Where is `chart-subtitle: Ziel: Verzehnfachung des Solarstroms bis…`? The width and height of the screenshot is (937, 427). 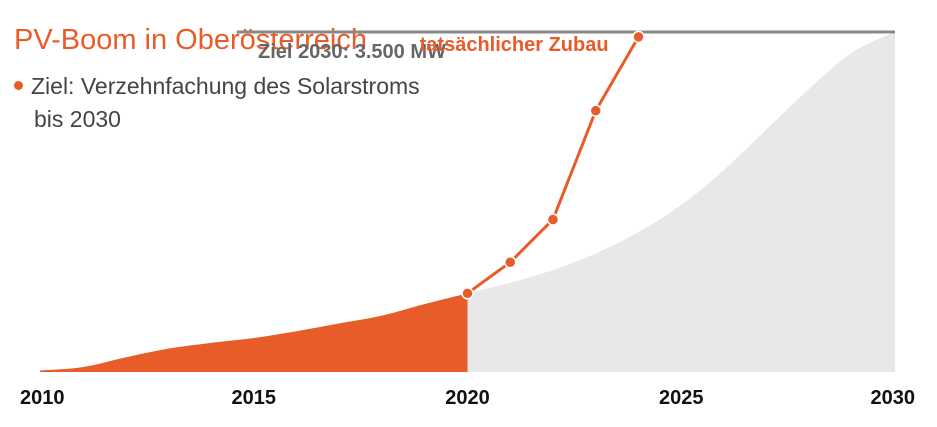 chart-subtitle: Ziel: Verzehnfachung des Solarstroms bis… is located at coordinates (254, 103).